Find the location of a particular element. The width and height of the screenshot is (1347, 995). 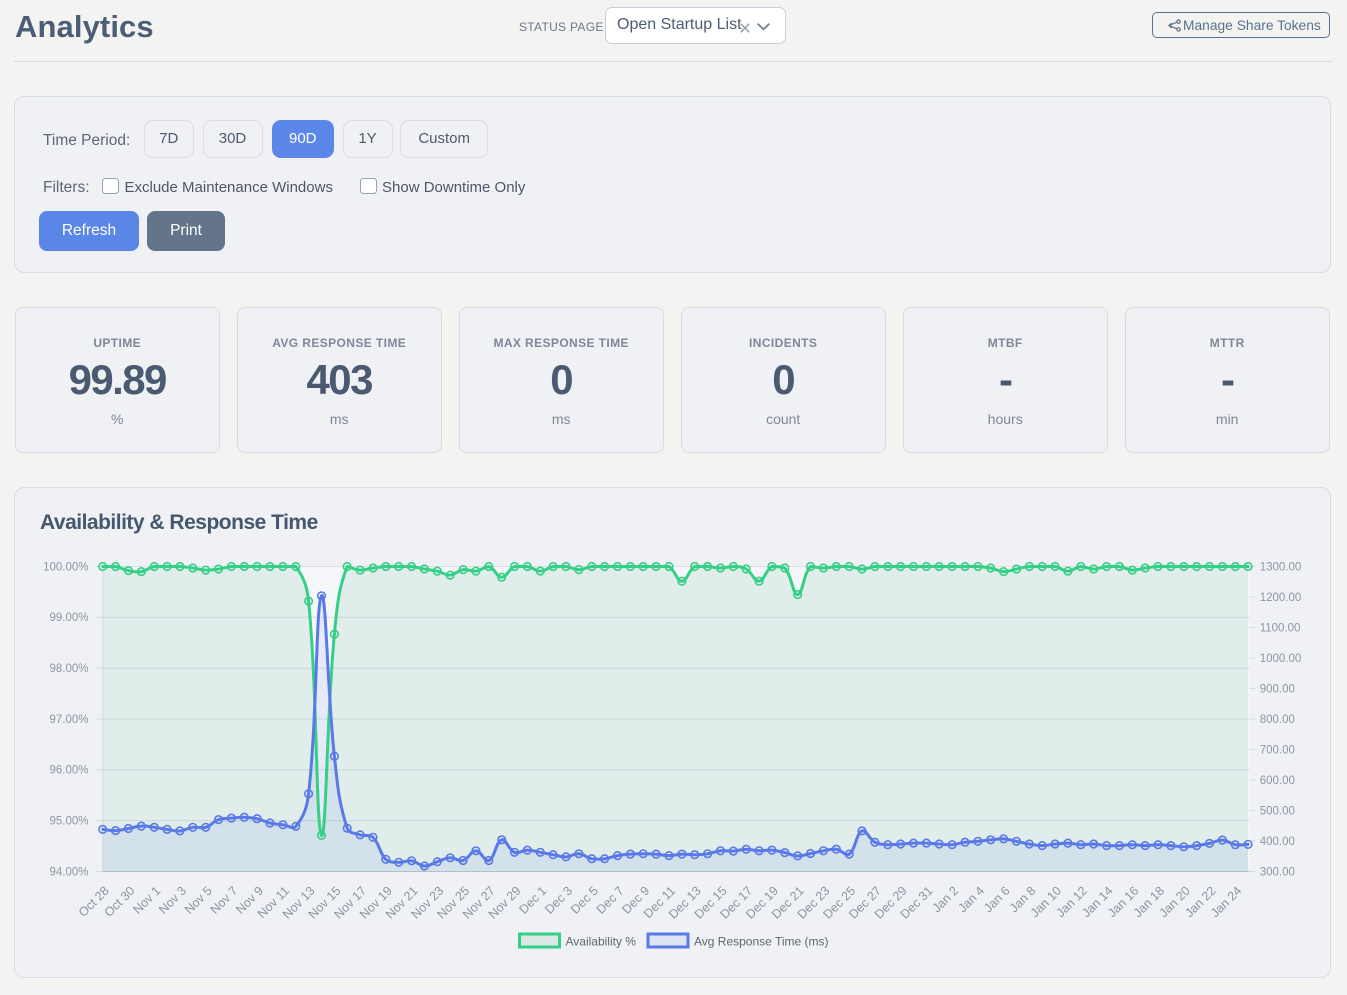

svg-text: 700.00 is located at coordinates (1277, 750).